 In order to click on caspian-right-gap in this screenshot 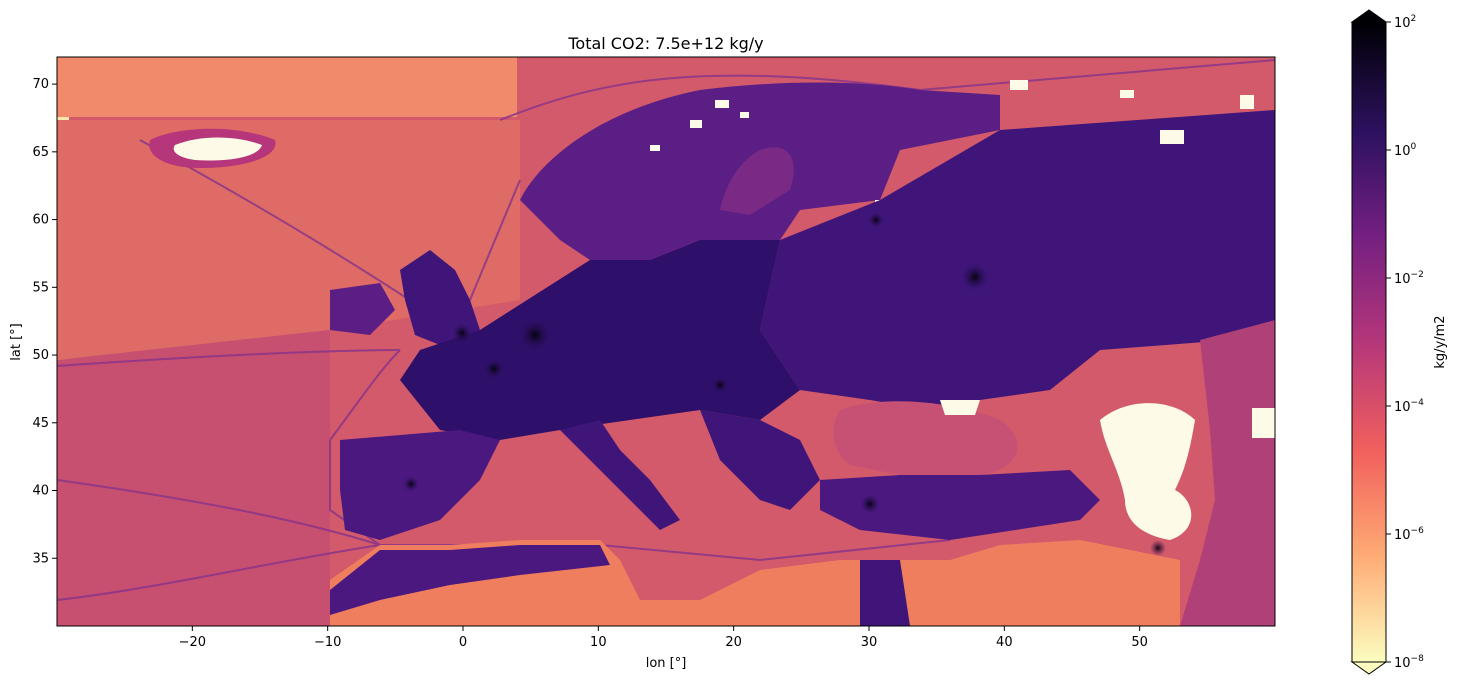, I will do `click(1263, 423)`.